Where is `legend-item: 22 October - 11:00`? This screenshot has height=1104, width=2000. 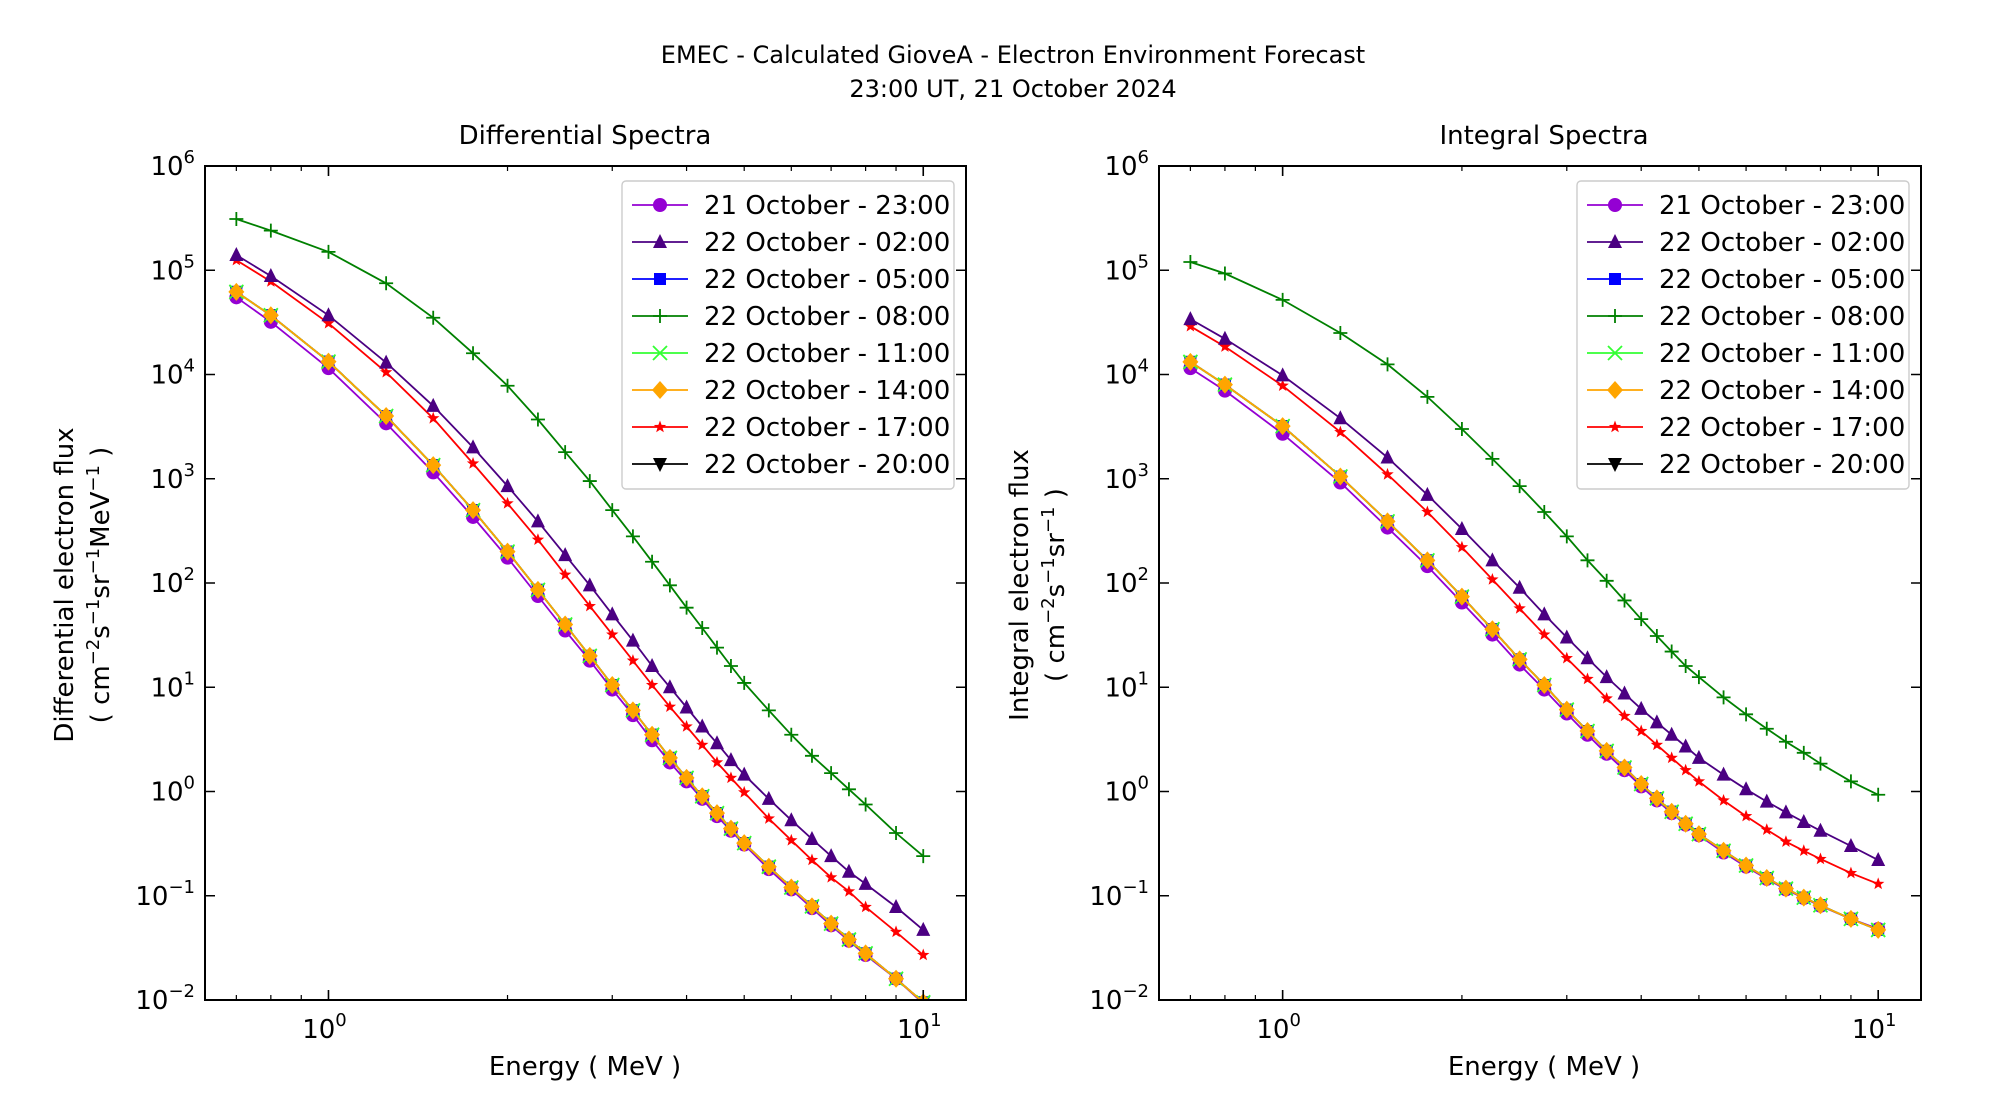 legend-item: 22 October - 11:00 is located at coordinates (791, 354).